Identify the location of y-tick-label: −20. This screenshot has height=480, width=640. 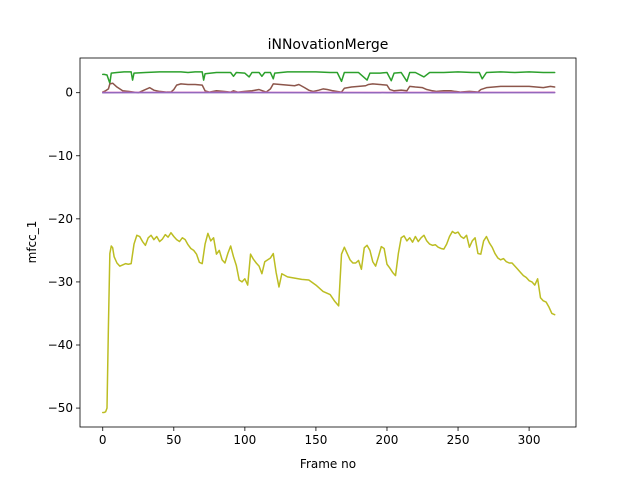
(60, 219).